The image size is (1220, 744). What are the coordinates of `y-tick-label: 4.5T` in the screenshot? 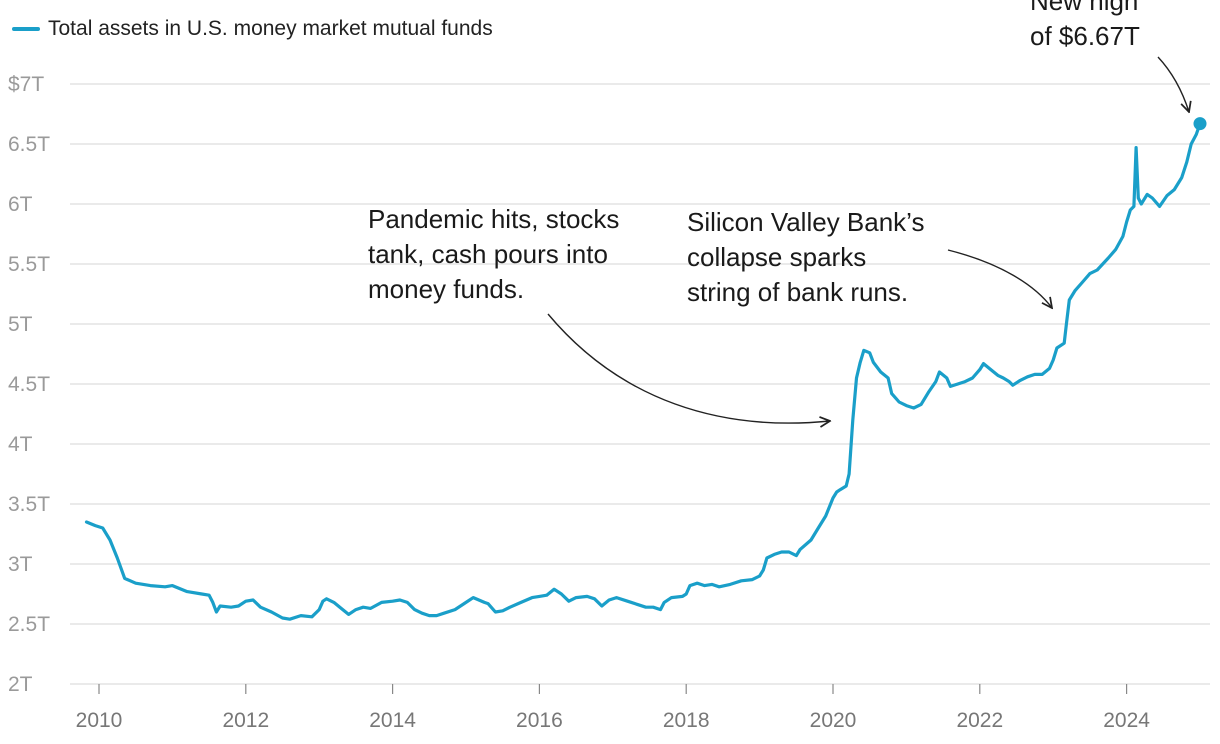 It's located at (29, 384).